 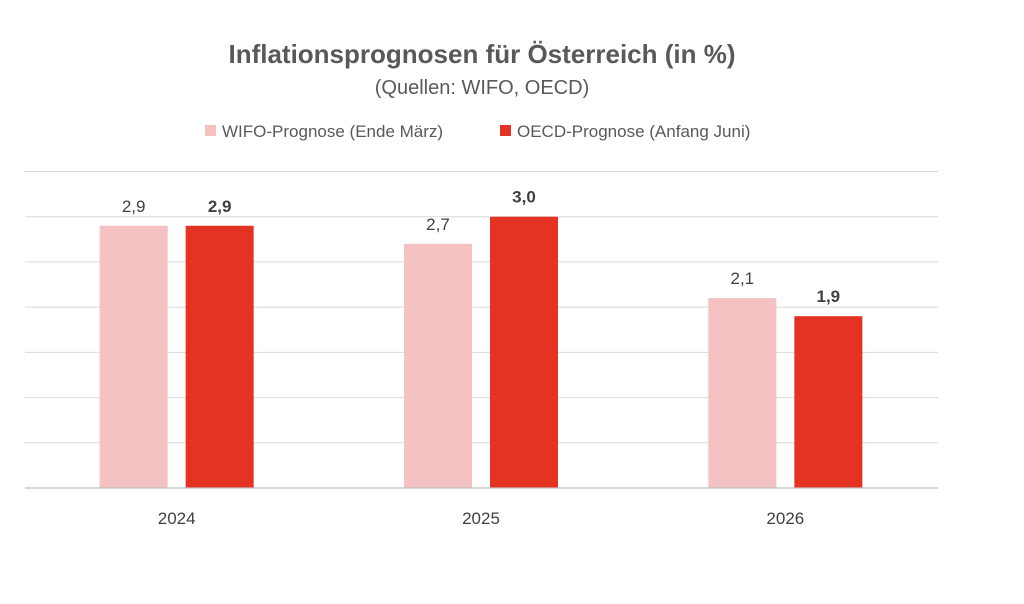 I want to click on data-label-oecd-2024: 2,9, so click(x=220, y=206).